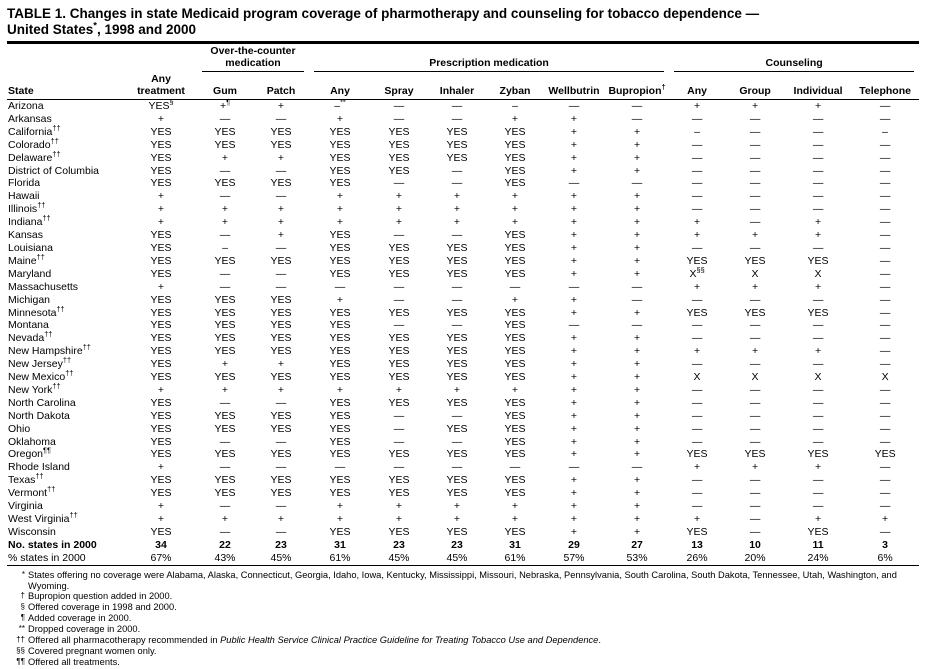 This screenshot has height=669, width=926. Describe the element at coordinates (34, 388) in the screenshot. I see `state-name: New York††` at that location.